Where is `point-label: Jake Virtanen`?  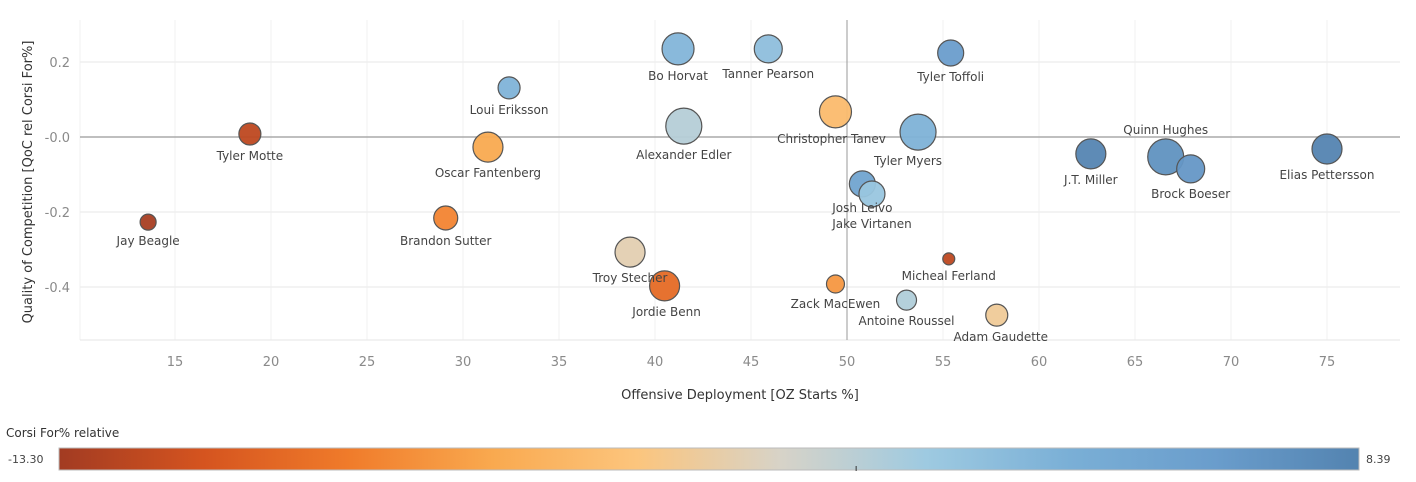 point-label: Jake Virtanen is located at coordinates (871, 224).